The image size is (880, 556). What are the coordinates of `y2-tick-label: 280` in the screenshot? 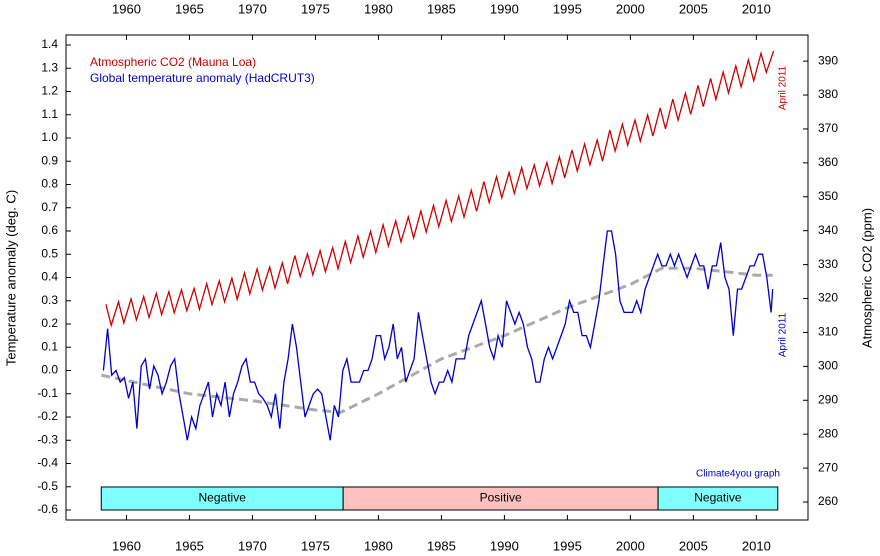 It's located at (828, 433).